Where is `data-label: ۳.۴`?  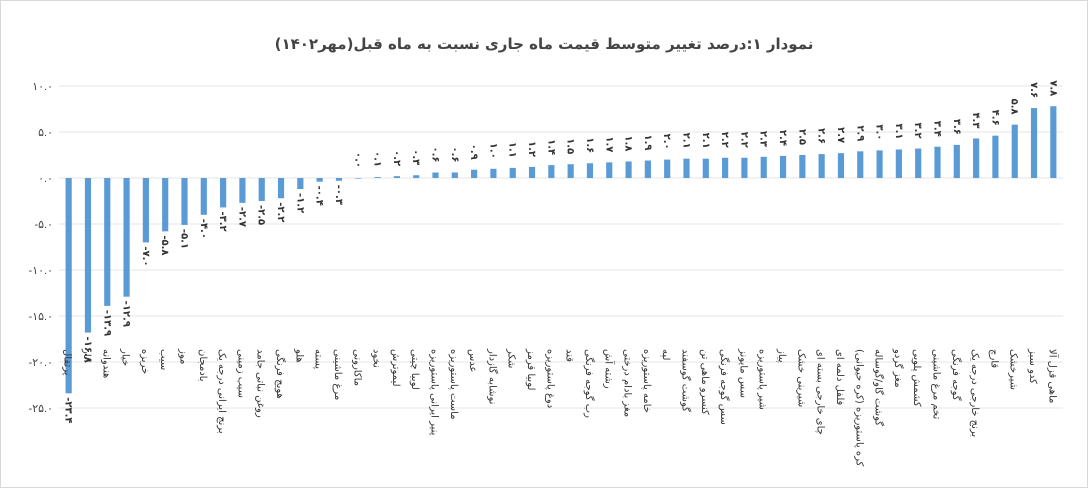 data-label: ۳.۴ is located at coordinates (937, 129).